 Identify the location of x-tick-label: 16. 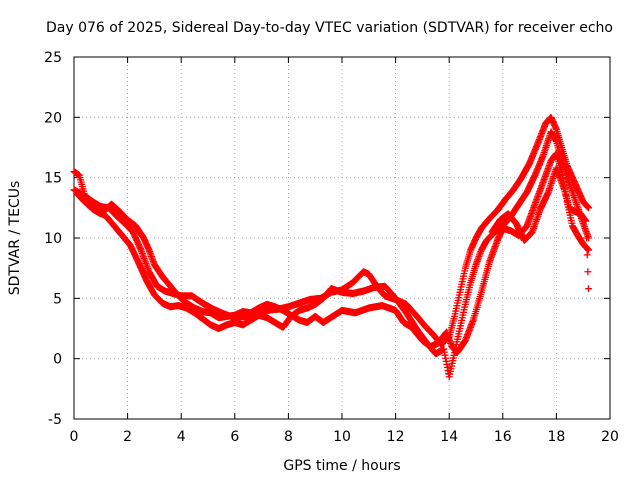
(503, 437).